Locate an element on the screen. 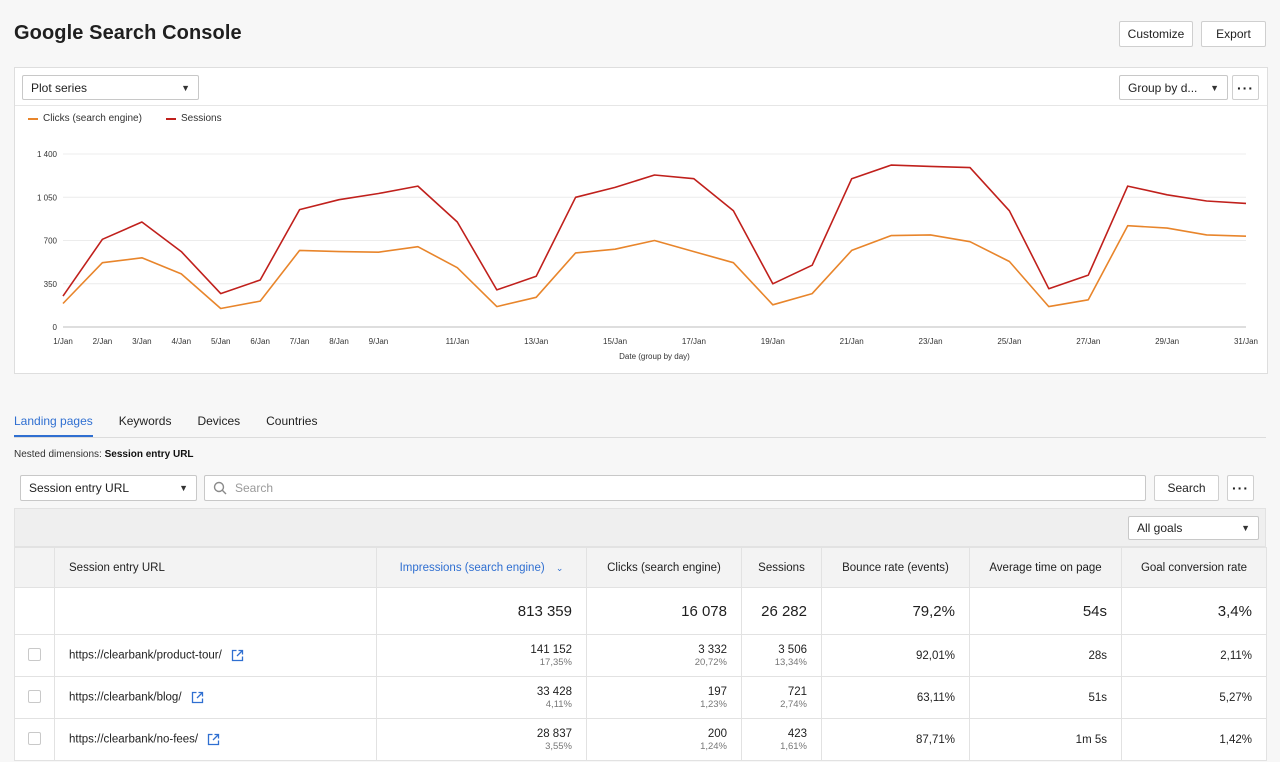  x-tick-label: 27/Jan is located at coordinates (1088, 341).